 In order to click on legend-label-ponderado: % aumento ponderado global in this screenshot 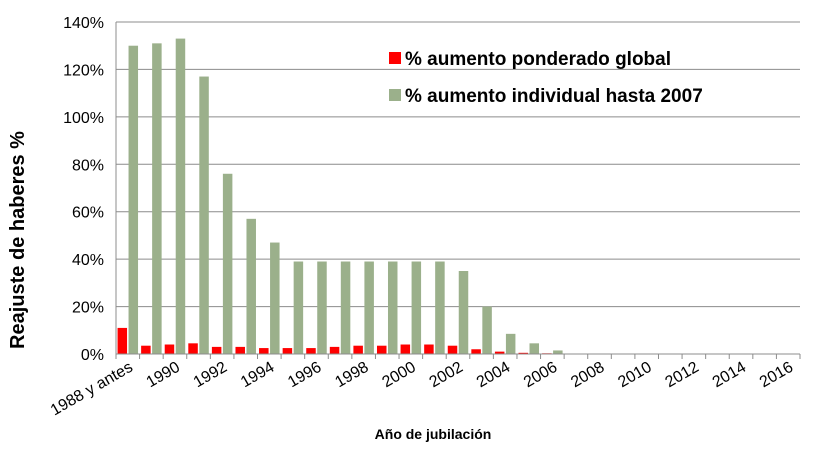, I will do `click(538, 59)`.